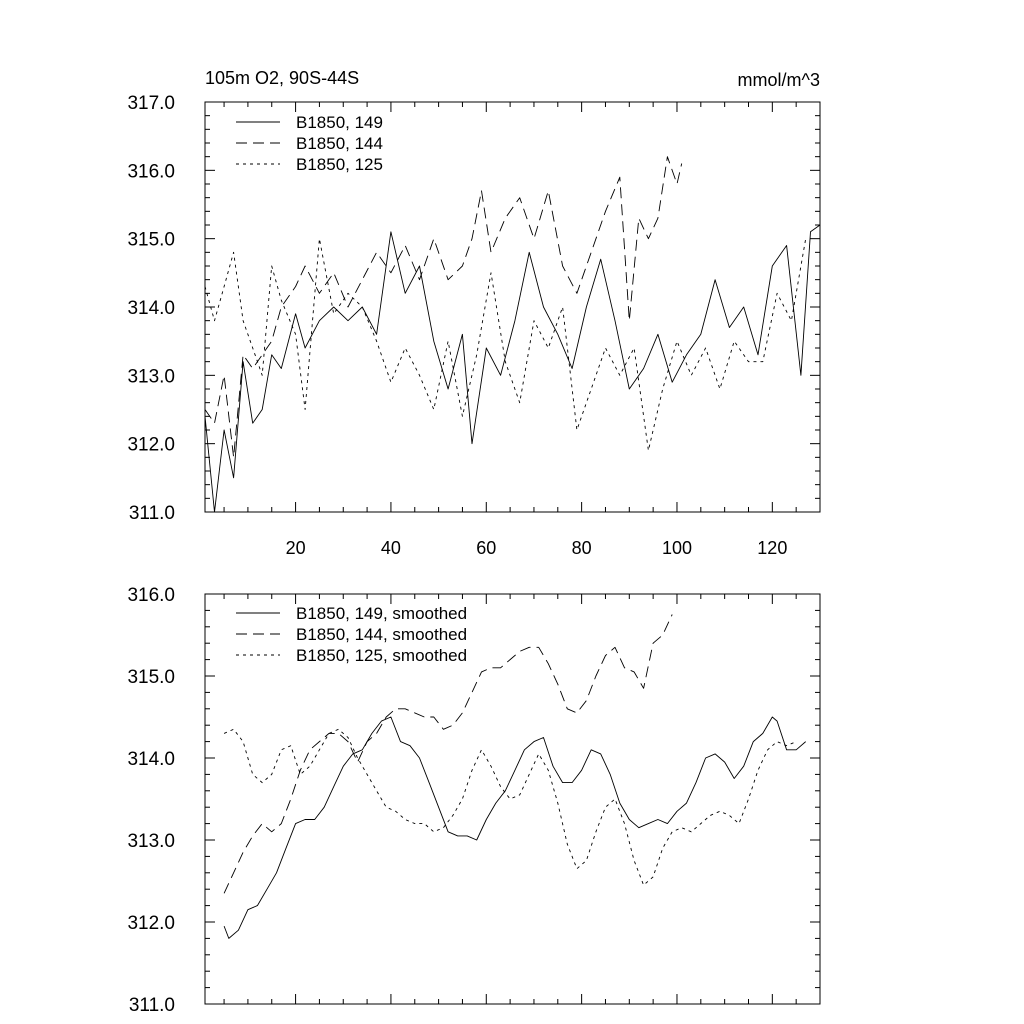 The height and width of the screenshot is (1024, 1024). Describe the element at coordinates (391, 548) in the screenshot. I see `top-x-tick-label: 40` at that location.